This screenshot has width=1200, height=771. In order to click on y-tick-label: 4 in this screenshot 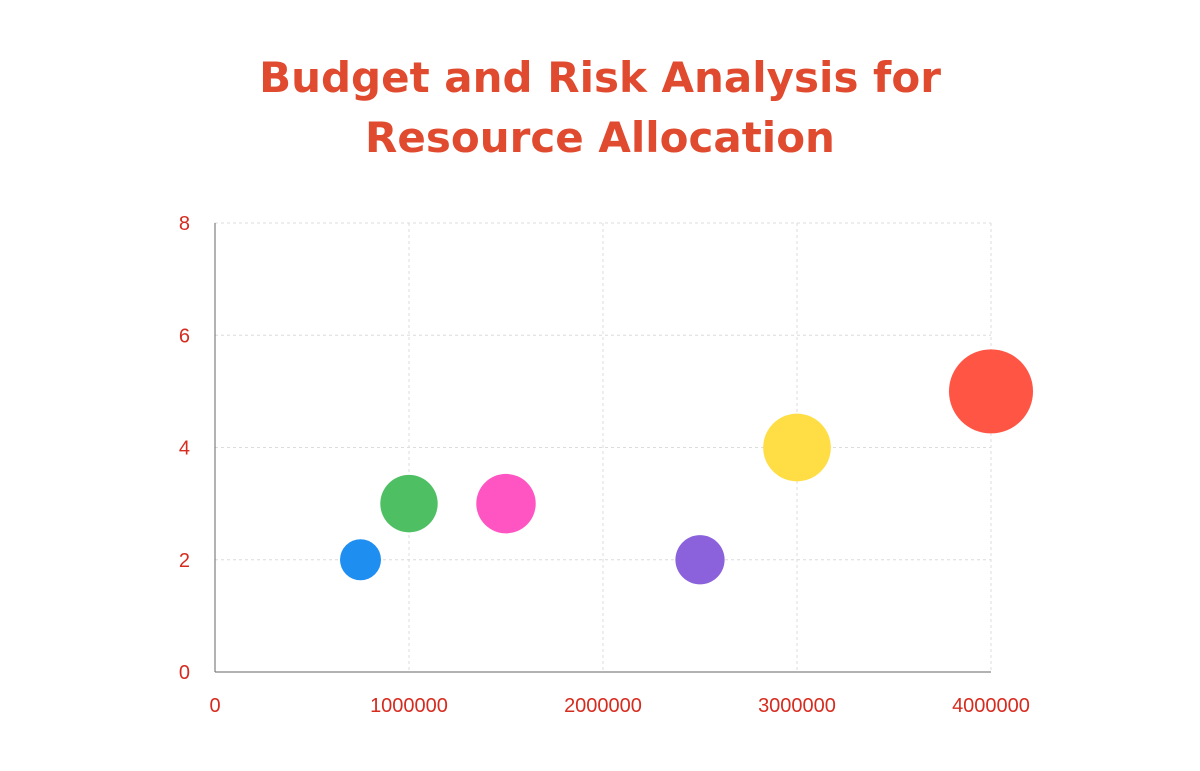, I will do `click(184, 449)`.